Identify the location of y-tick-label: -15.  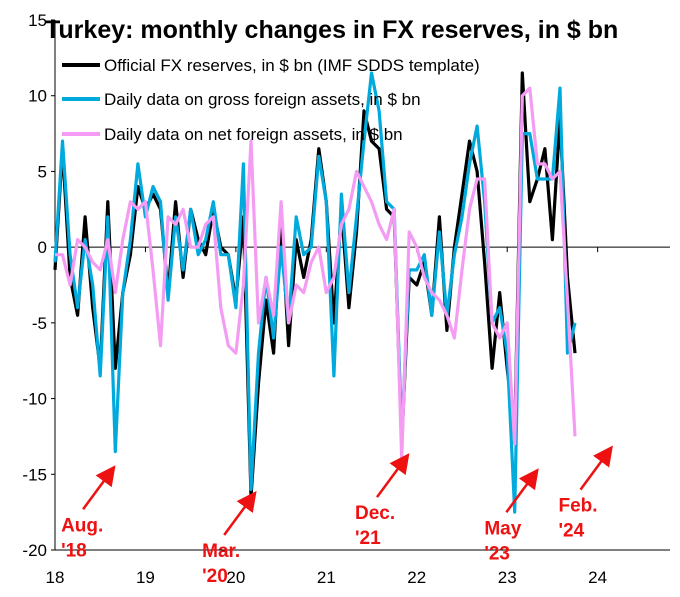
(34, 474).